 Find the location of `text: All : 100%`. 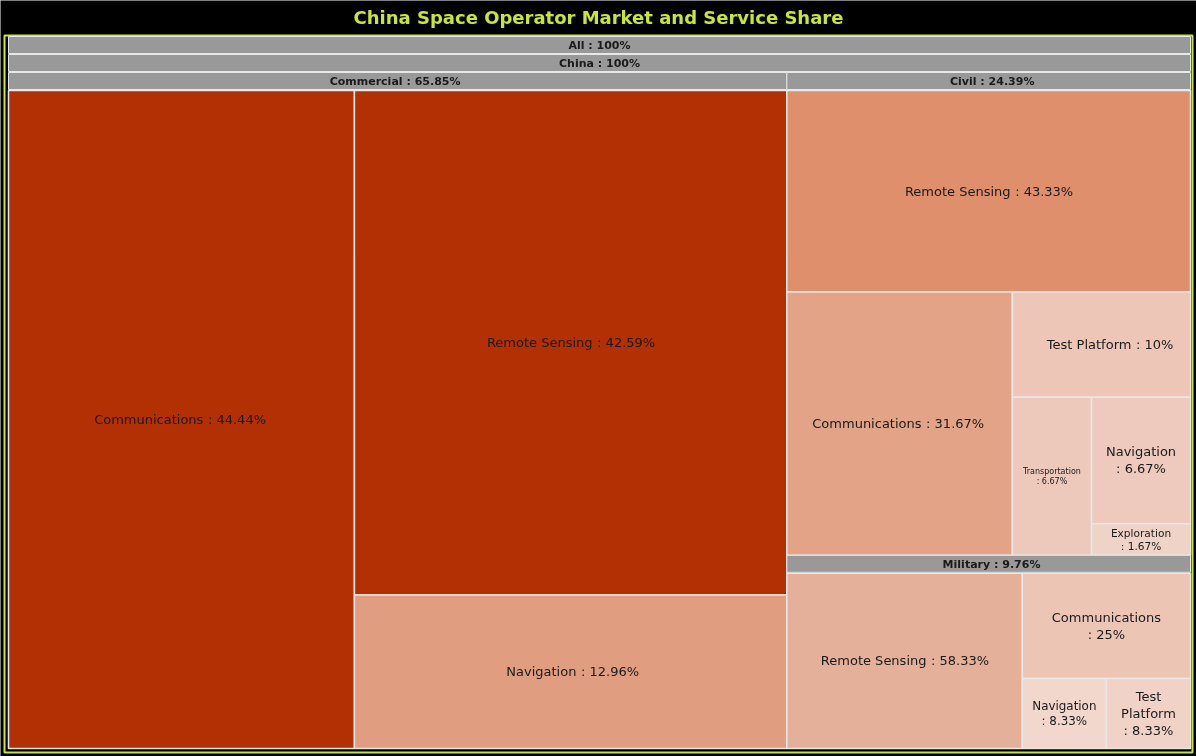

text: All : 100% is located at coordinates (599, 45).